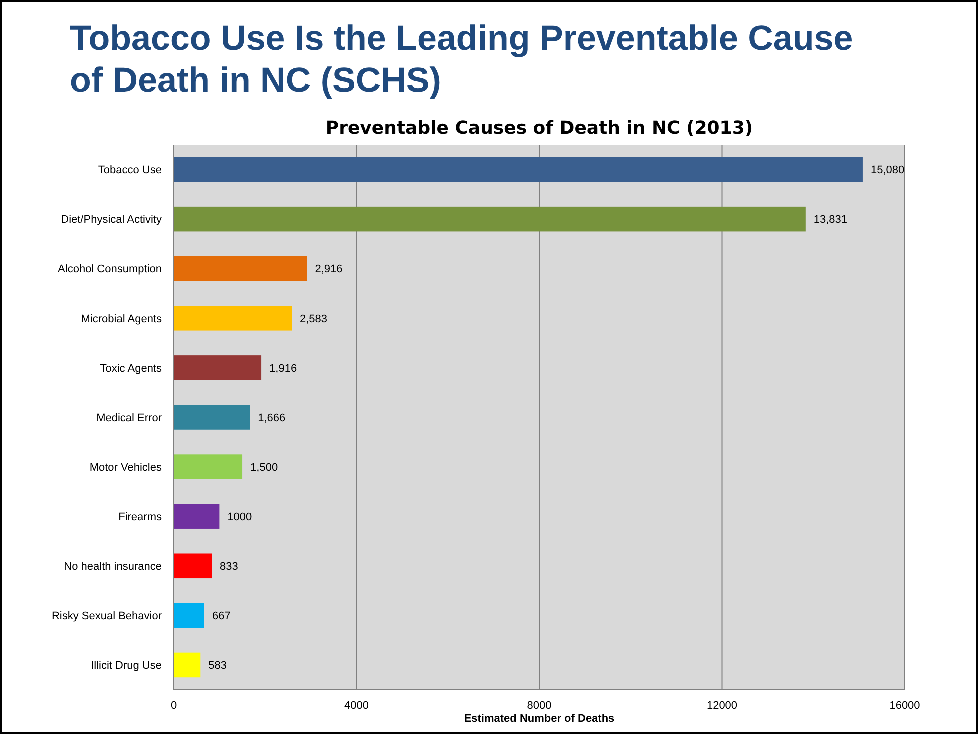  What do you see at coordinates (539, 706) in the screenshot?
I see `x-tick-label: 8000` at bounding box center [539, 706].